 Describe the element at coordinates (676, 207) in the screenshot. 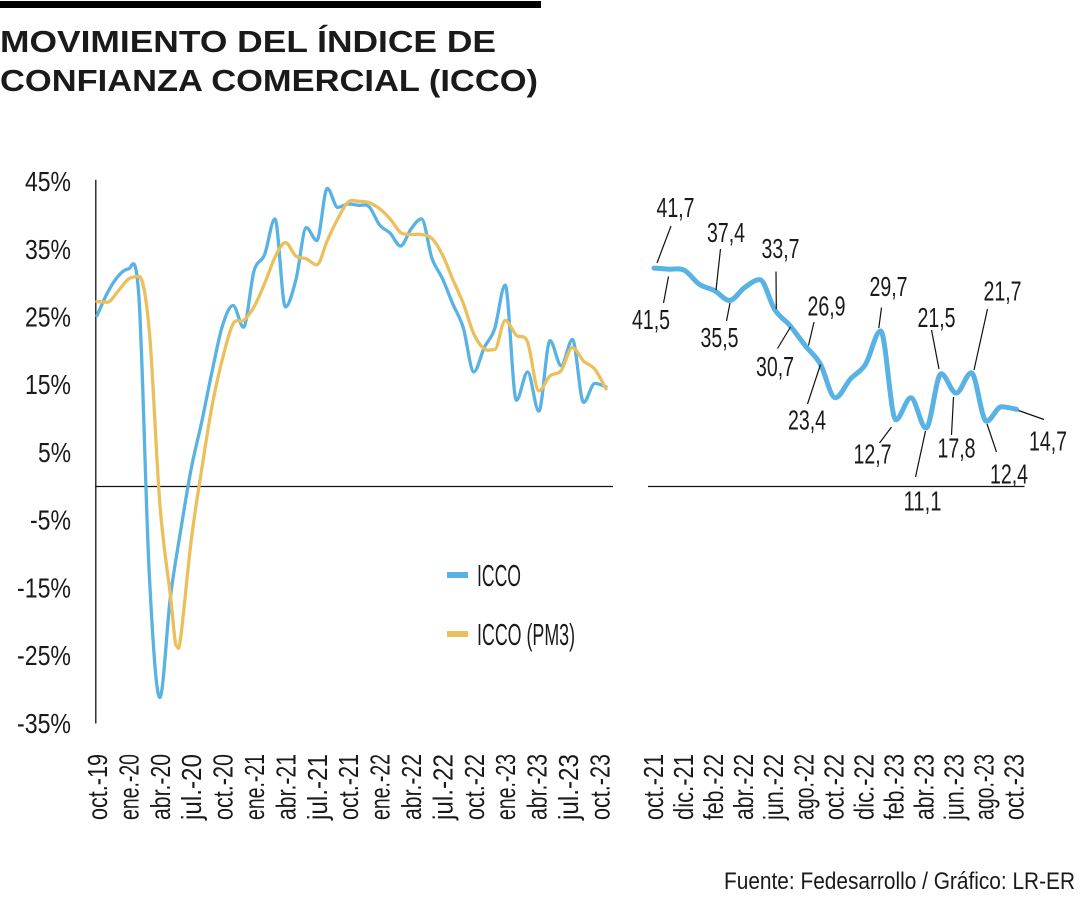

I see `svg-text: 41,7` at that location.